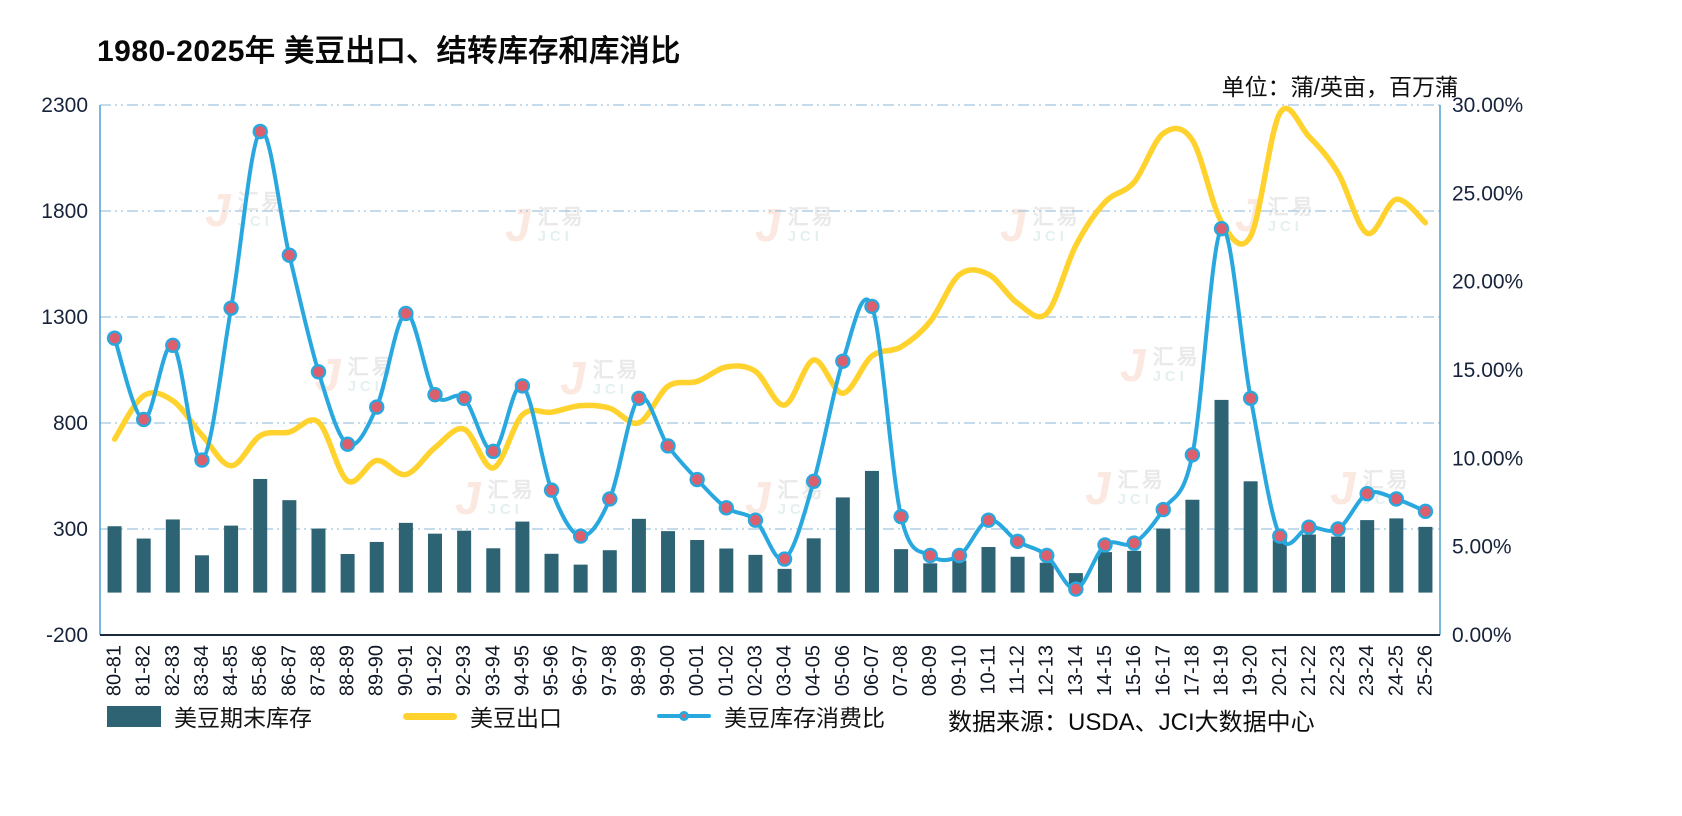 The image size is (1682, 816). Describe the element at coordinates (1047, 670) in the screenshot. I see `svg-text: 12-13` at that location.